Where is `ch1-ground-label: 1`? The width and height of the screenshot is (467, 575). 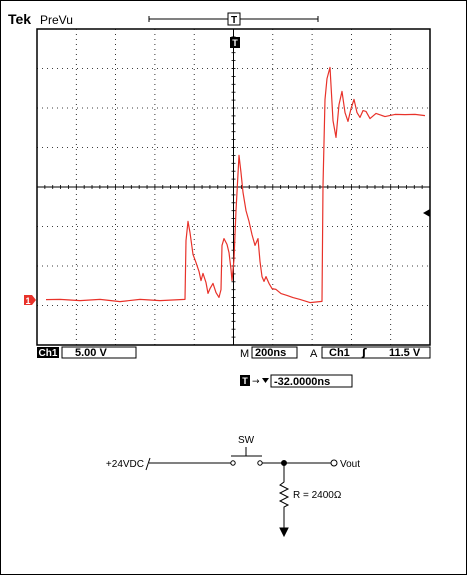
ch1-ground-label: 1 is located at coordinates (27, 301).